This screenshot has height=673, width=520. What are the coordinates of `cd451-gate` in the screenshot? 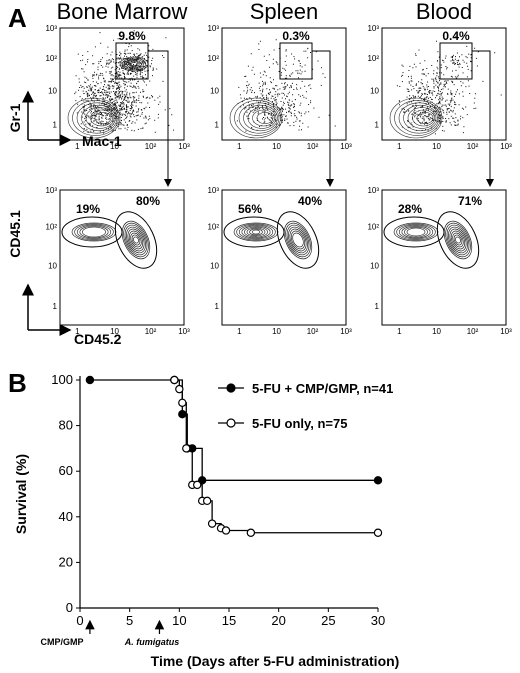 It's located at (254, 232).